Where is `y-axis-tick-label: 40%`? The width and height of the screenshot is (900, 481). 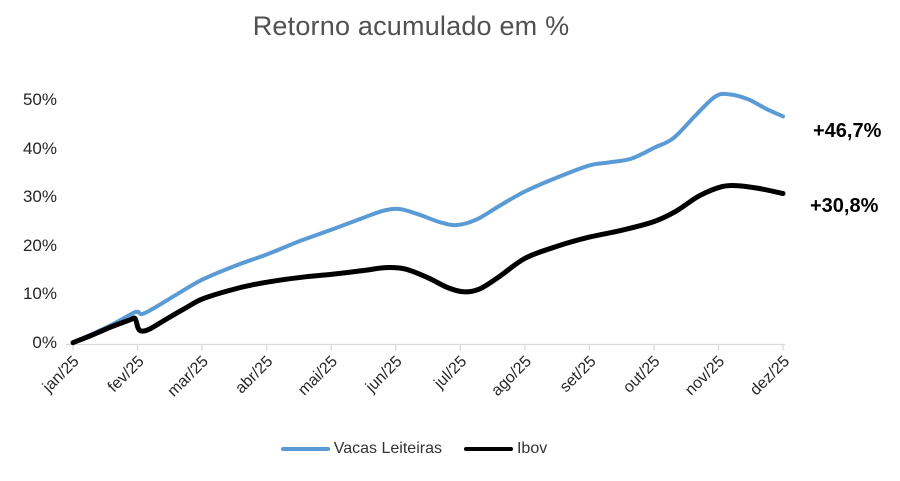
y-axis-tick-label: 40% is located at coordinates (39, 148).